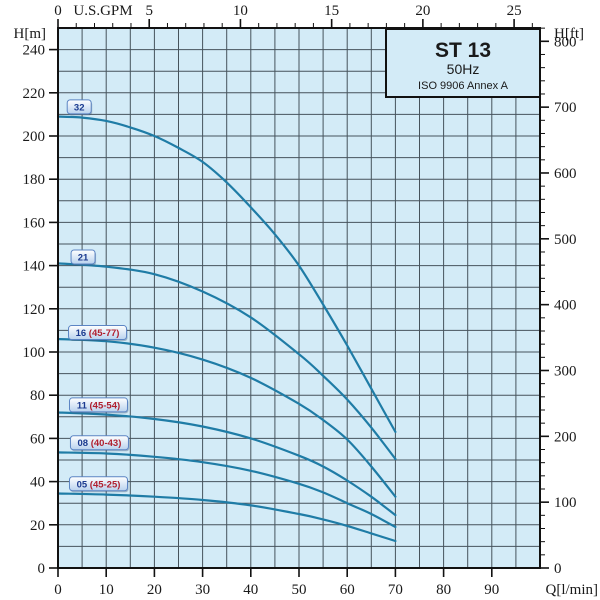  What do you see at coordinates (34, 223) in the screenshot?
I see `left-tick-label: 160` at bounding box center [34, 223].